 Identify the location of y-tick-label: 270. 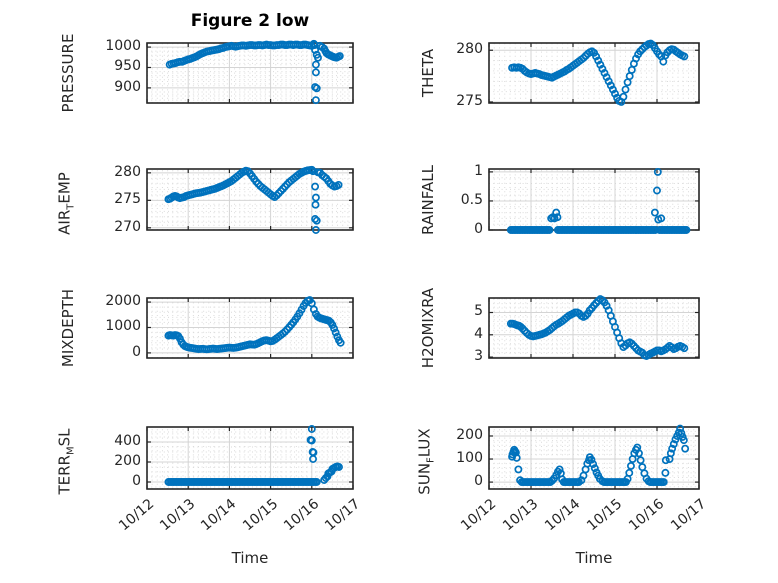
(127, 226).